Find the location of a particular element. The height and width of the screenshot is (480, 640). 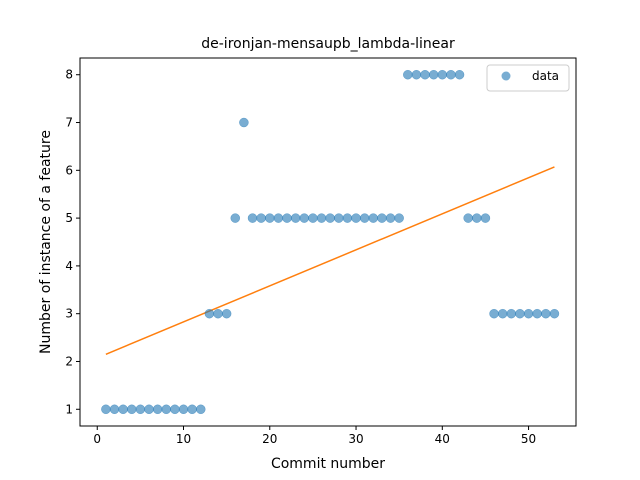

x-ticks: 0 10 20 30 40 50 is located at coordinates (314, 436).